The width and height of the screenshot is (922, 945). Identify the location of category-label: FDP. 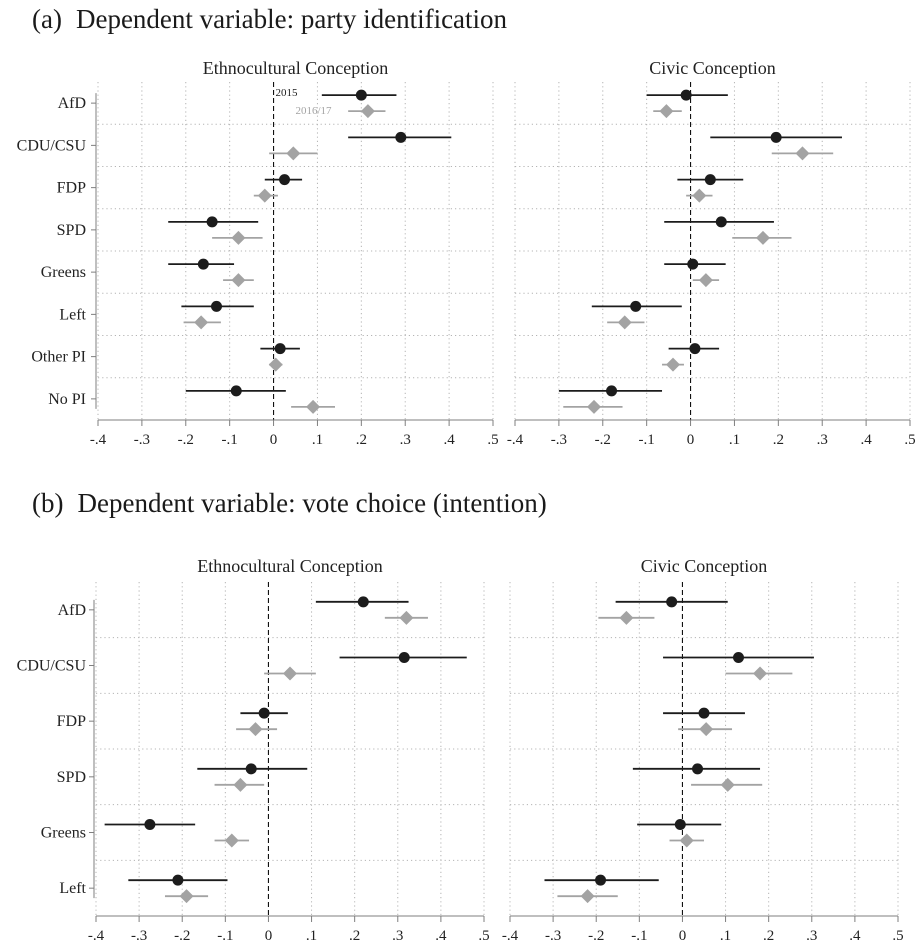
(71, 188).